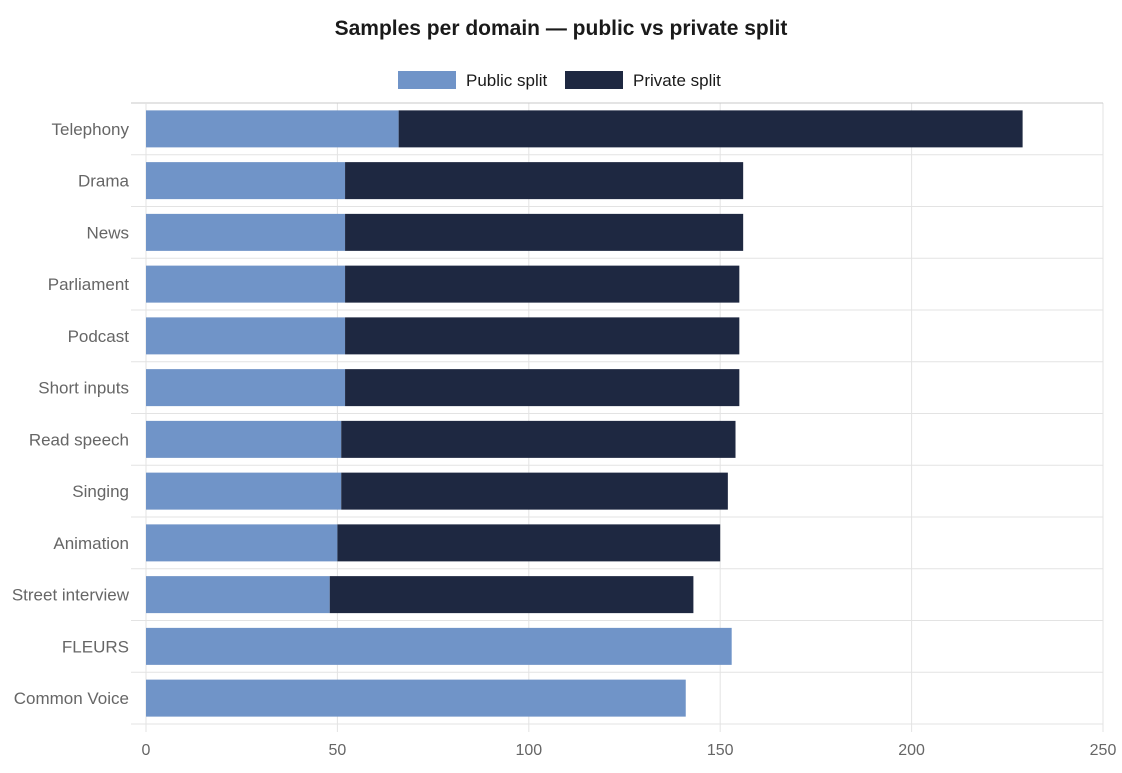 Image resolution: width=1122 pixels, height=773 pixels. I want to click on y-tick-label: Common Voice, so click(71, 698).